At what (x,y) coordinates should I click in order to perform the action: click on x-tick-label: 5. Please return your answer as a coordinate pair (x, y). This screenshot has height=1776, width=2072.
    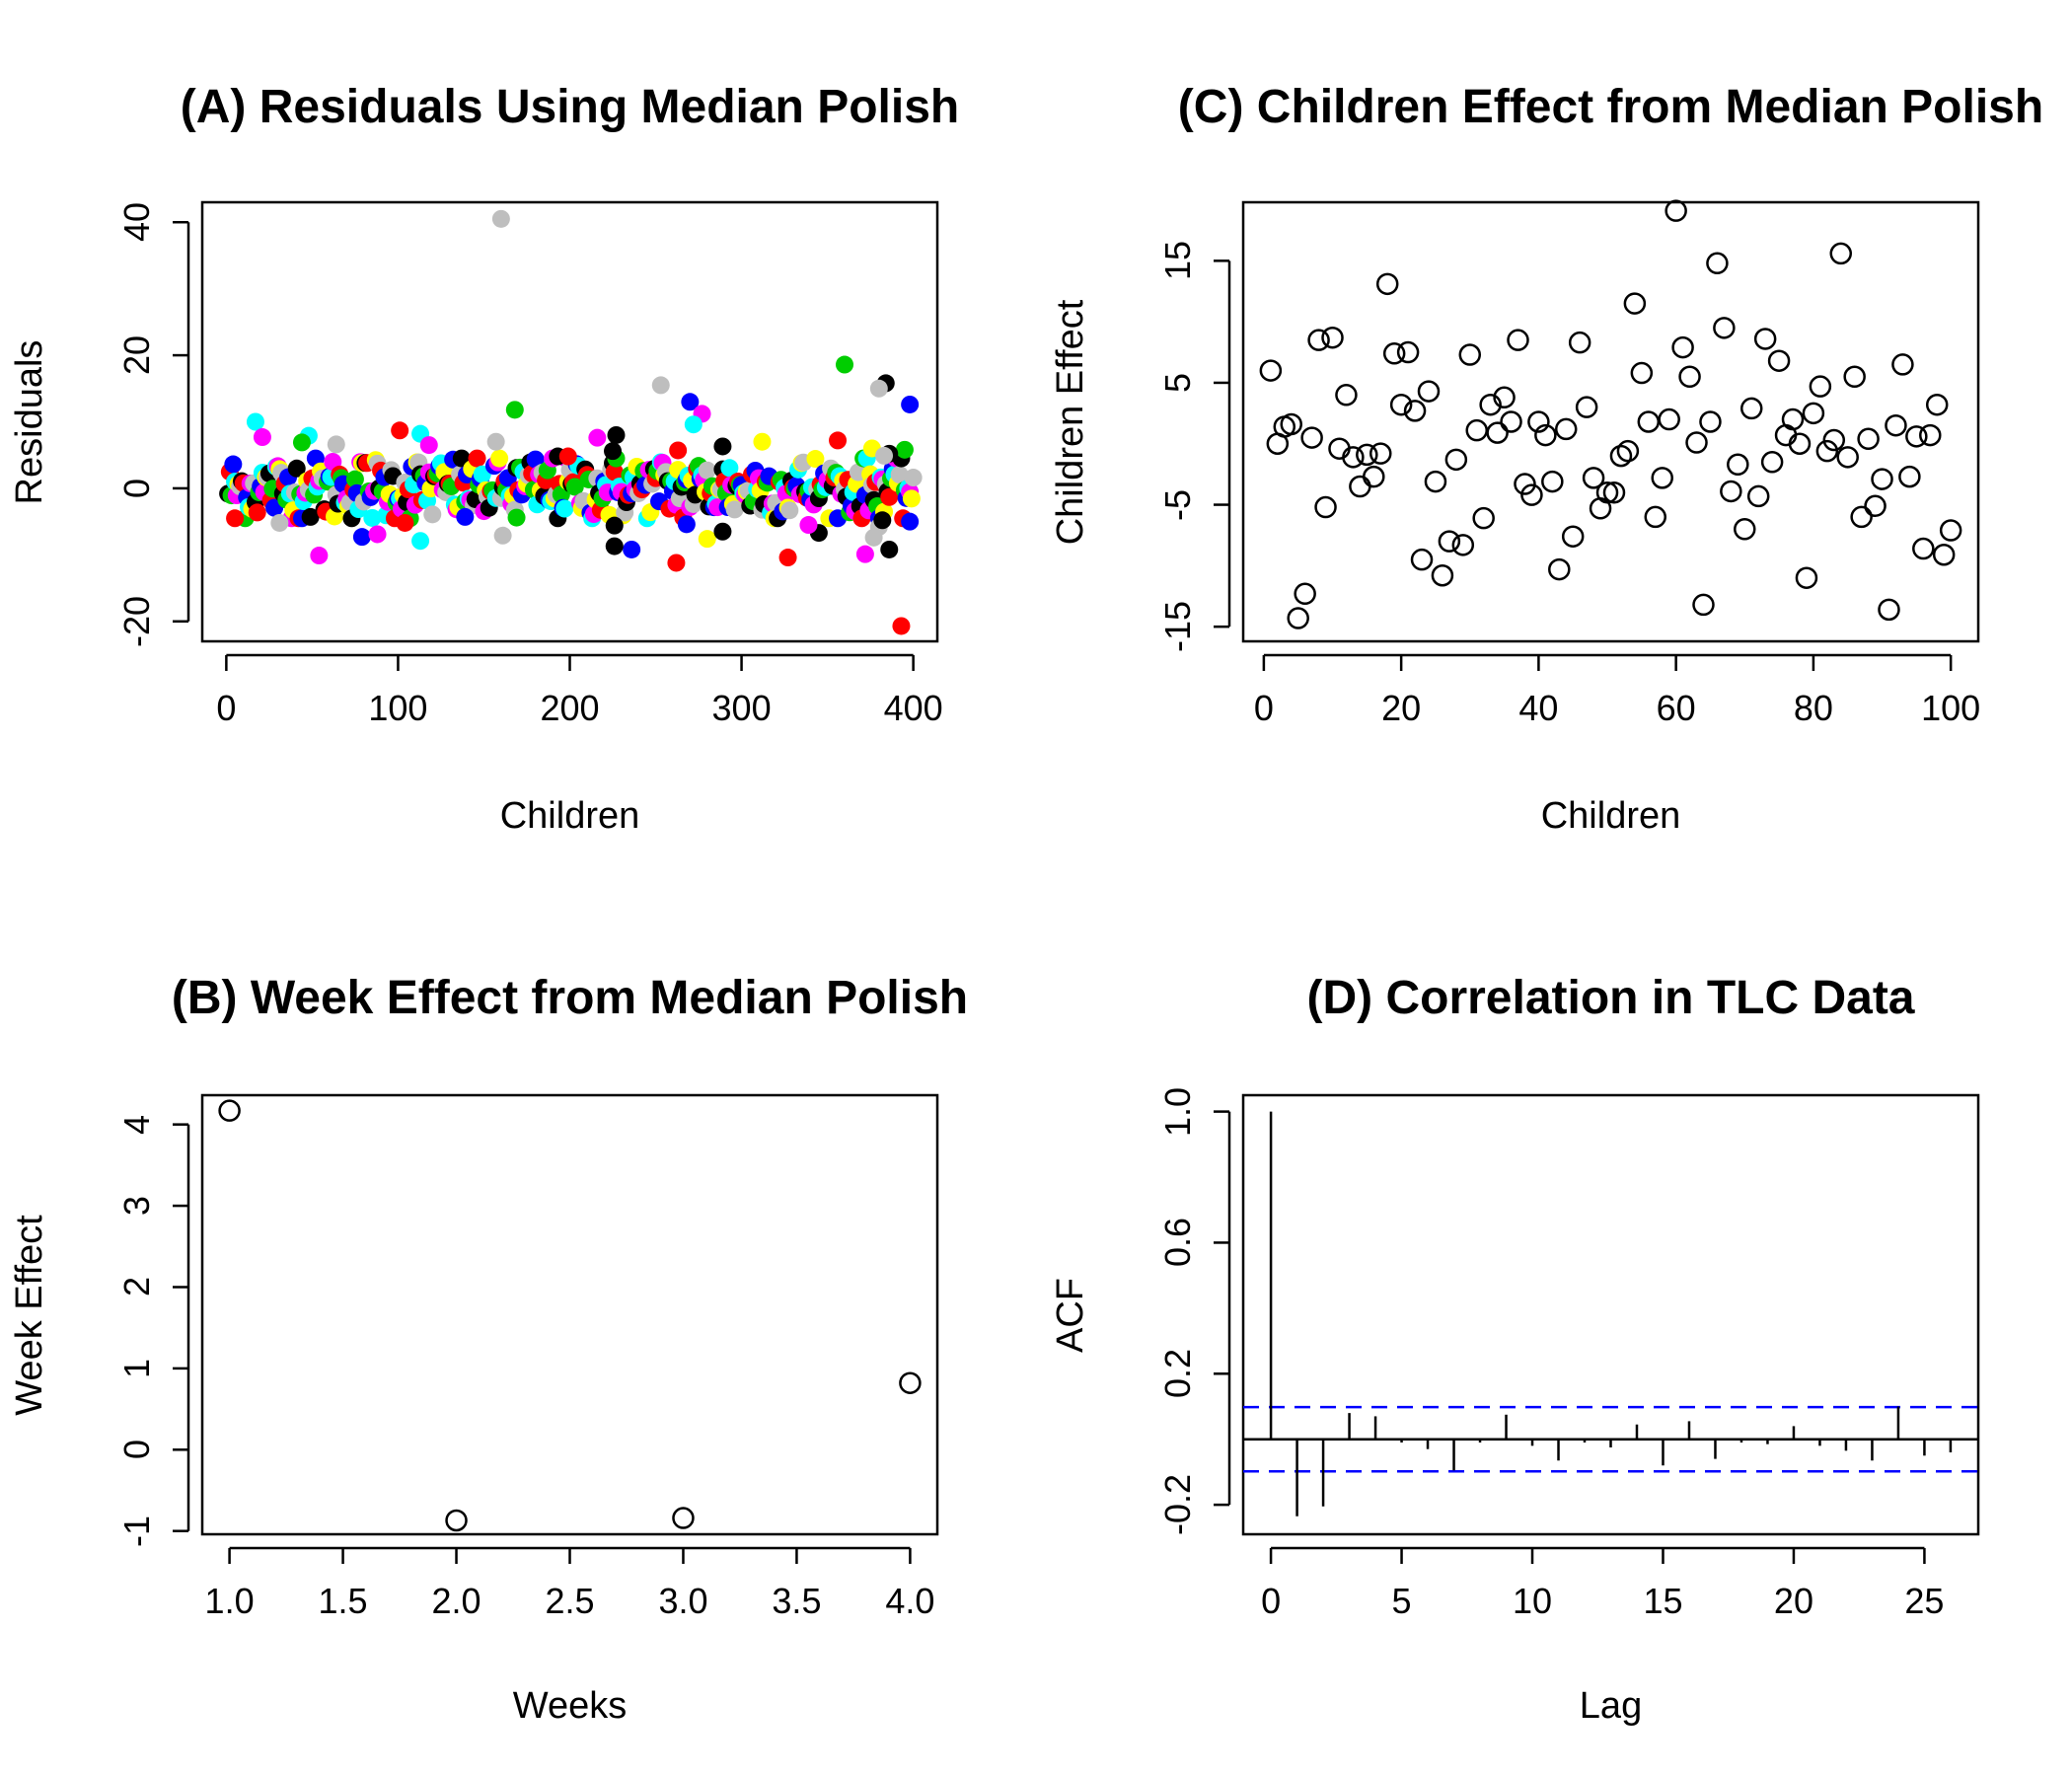
    Looking at the image, I should click on (1402, 1601).